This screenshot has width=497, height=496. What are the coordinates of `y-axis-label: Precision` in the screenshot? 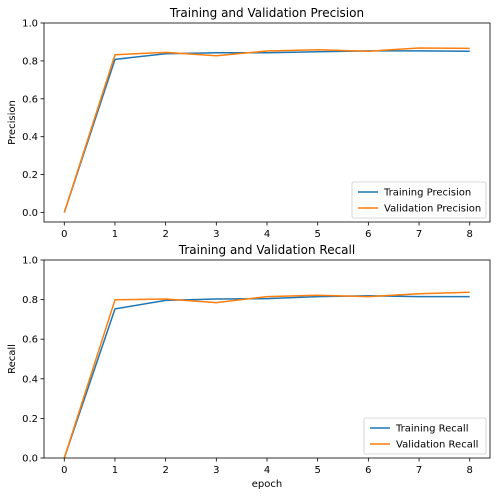 It's located at (12, 122).